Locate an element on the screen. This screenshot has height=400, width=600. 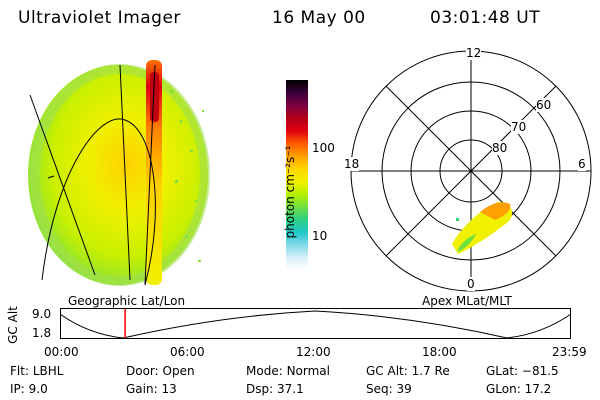
time-tick-2359: 23:59 is located at coordinates (569, 352).